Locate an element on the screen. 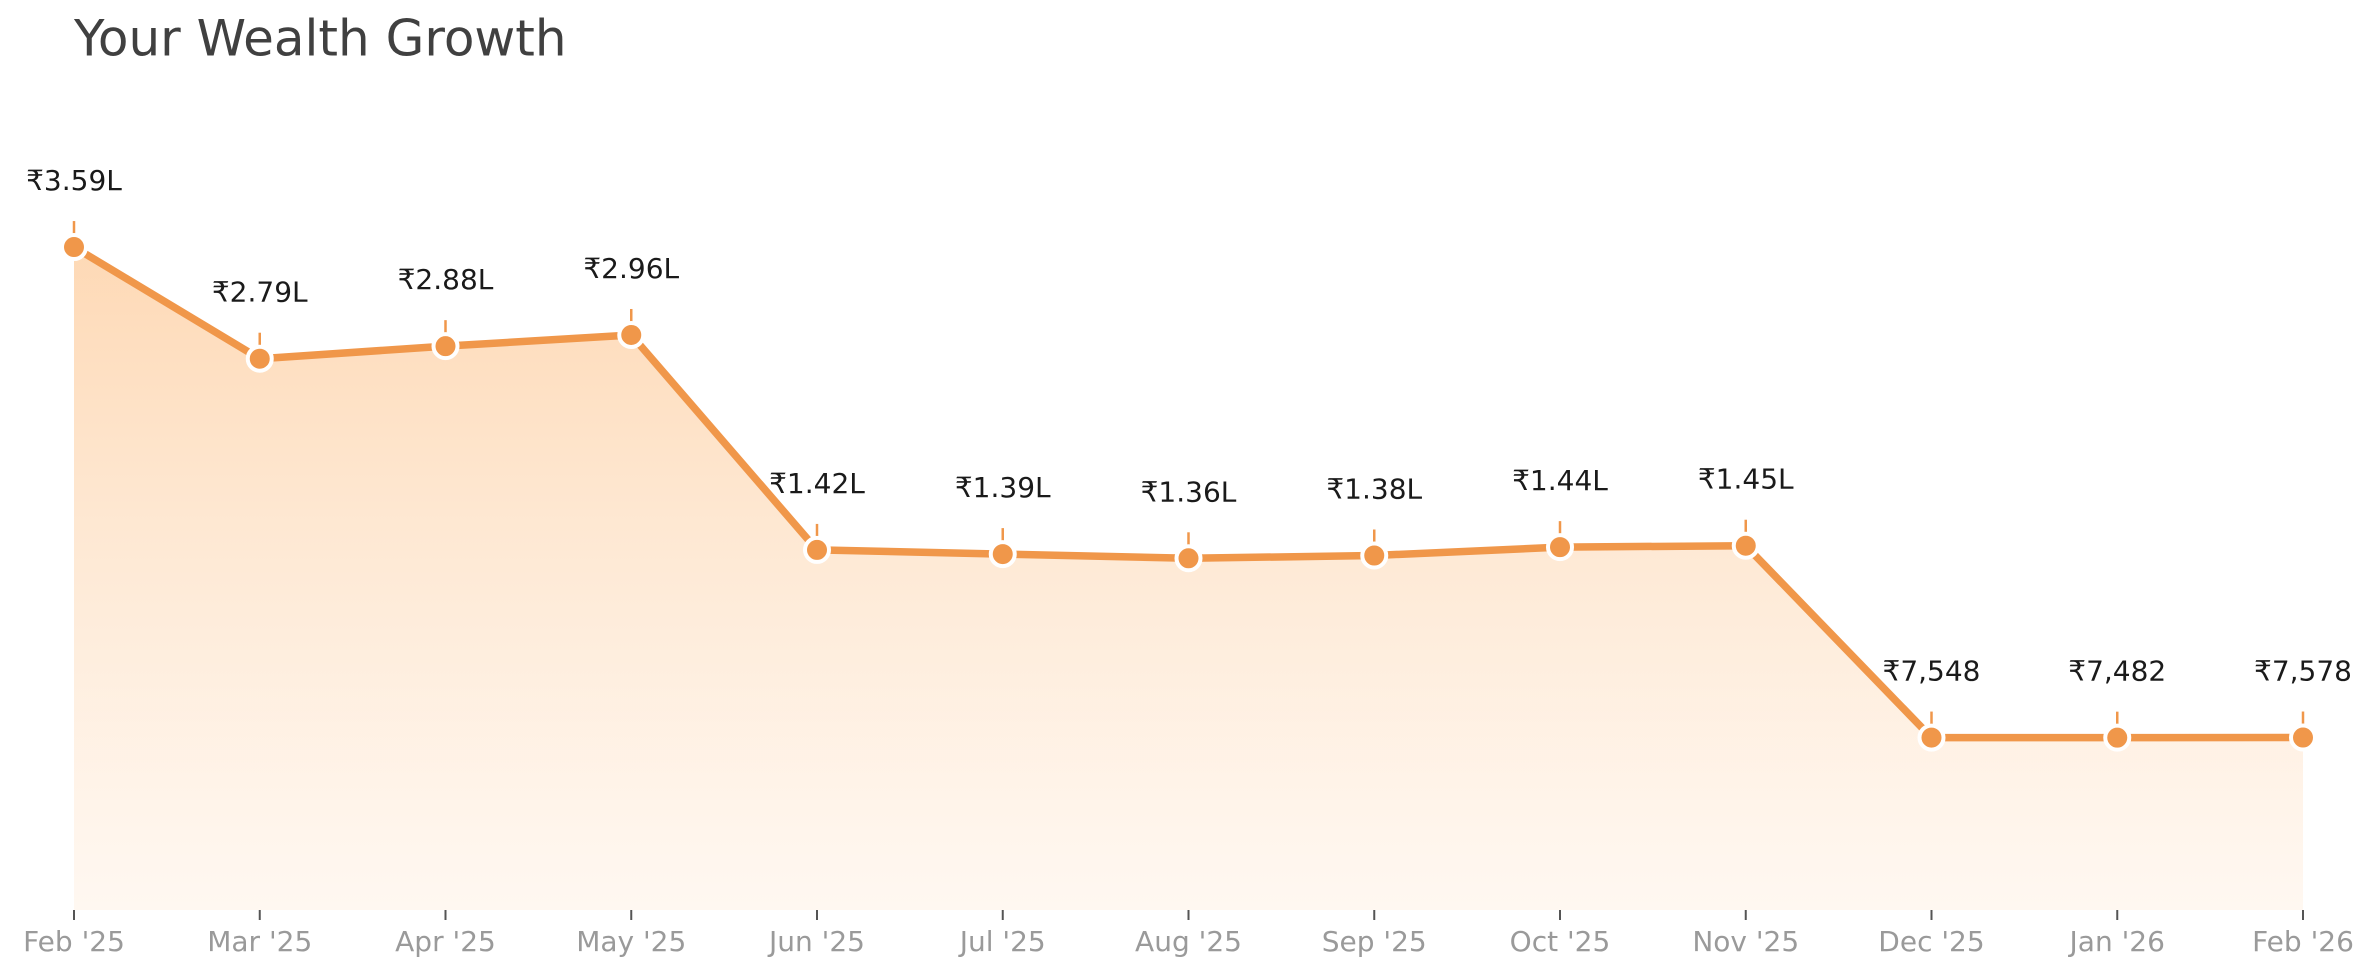  x-tick-label: Dec '25 is located at coordinates (1931, 941).